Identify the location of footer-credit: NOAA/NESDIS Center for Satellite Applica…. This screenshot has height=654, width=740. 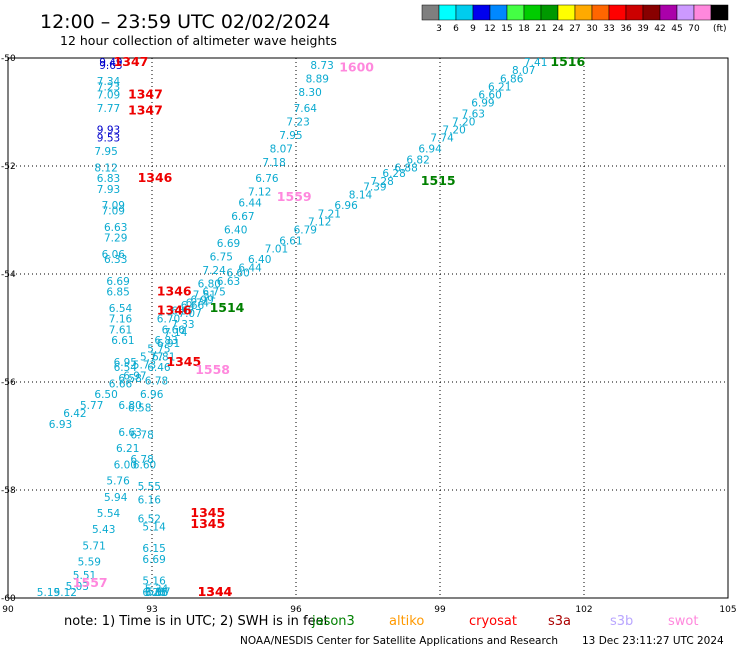
(399, 641).